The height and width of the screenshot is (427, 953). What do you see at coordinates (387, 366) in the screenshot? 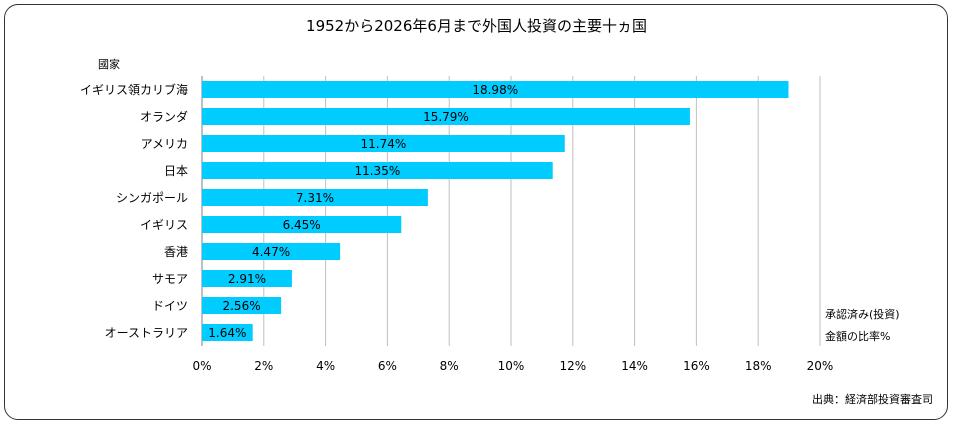
I see `x-tick-label: 6%` at bounding box center [387, 366].